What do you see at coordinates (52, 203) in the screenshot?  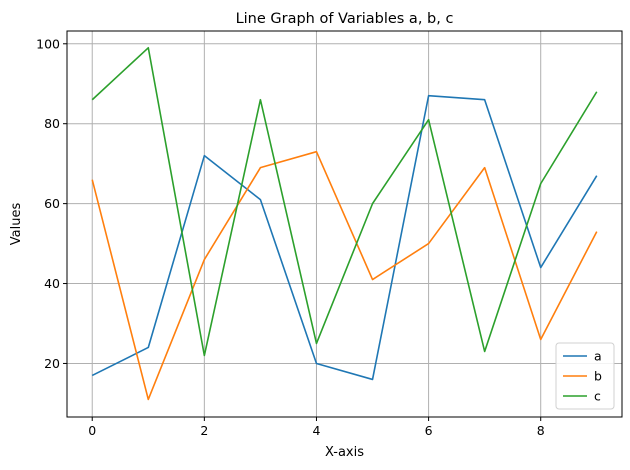 I see `y-tick-label: 60` at bounding box center [52, 203].